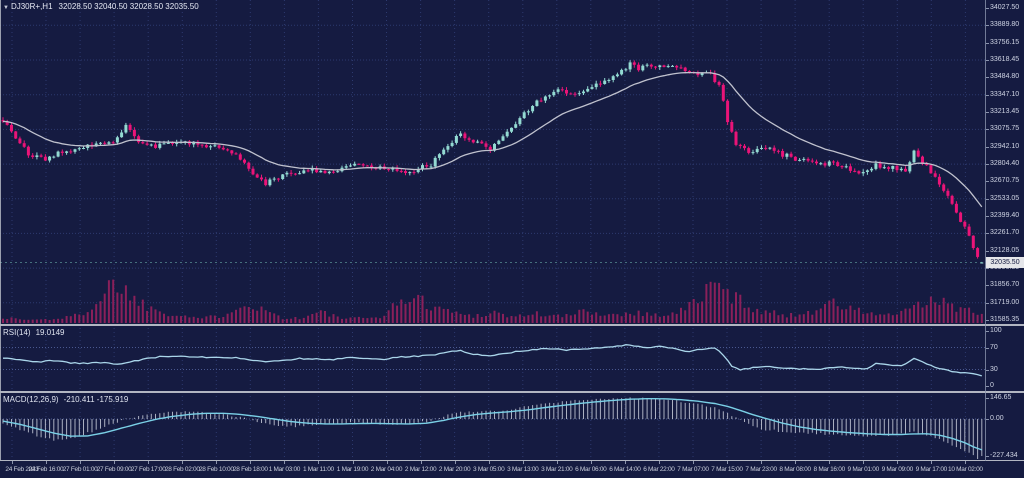  Describe the element at coordinates (1002, 7) in the screenshot. I see `price-axis-label: 34027.50` at that location.